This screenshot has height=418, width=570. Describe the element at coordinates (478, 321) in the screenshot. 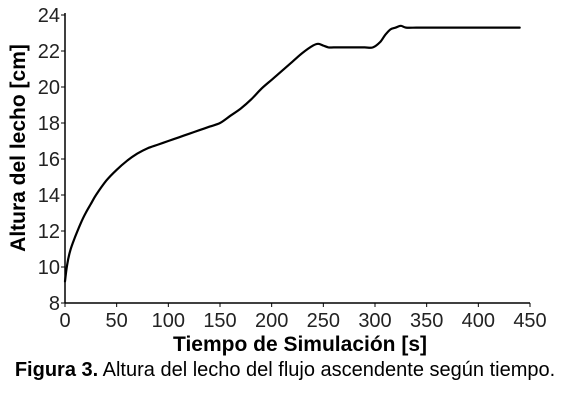

I see `x-tick-label: 400` at that location.